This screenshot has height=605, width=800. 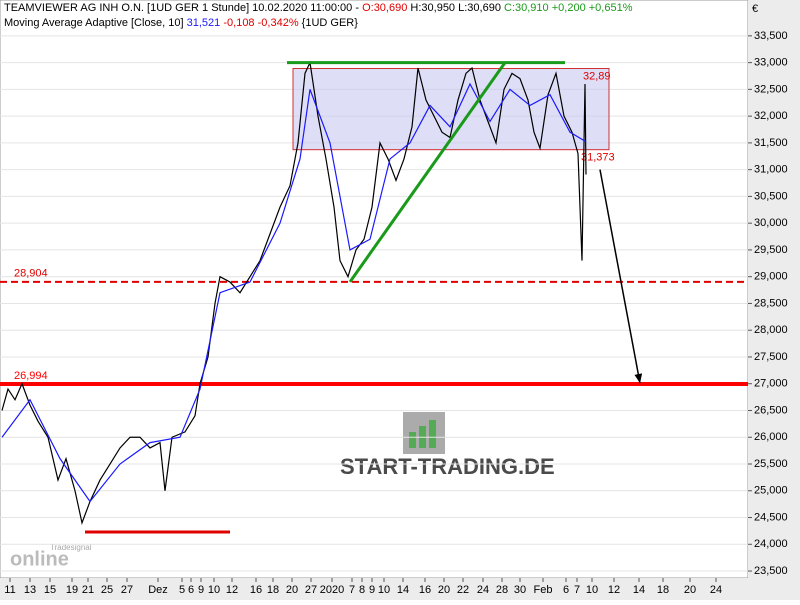 What do you see at coordinates (638, 378) in the screenshot?
I see `arrow-head` at bounding box center [638, 378].